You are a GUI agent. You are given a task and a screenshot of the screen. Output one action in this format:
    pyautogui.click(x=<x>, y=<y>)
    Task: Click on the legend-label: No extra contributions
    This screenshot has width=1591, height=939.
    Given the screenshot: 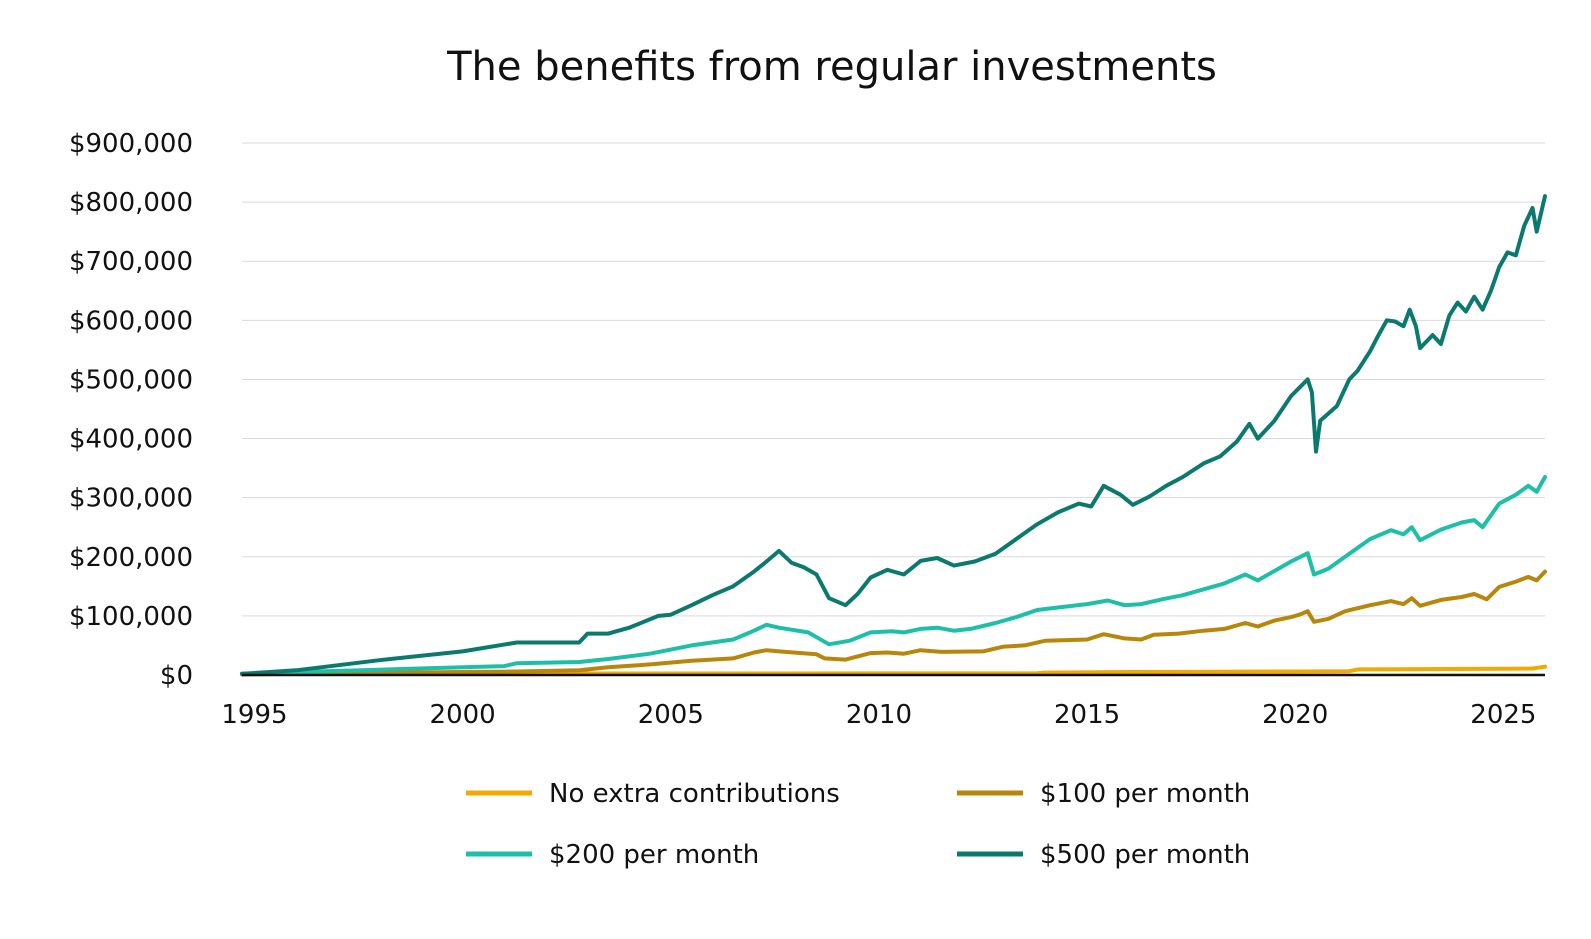 What is the action you would take?
    pyautogui.click(x=694, y=794)
    